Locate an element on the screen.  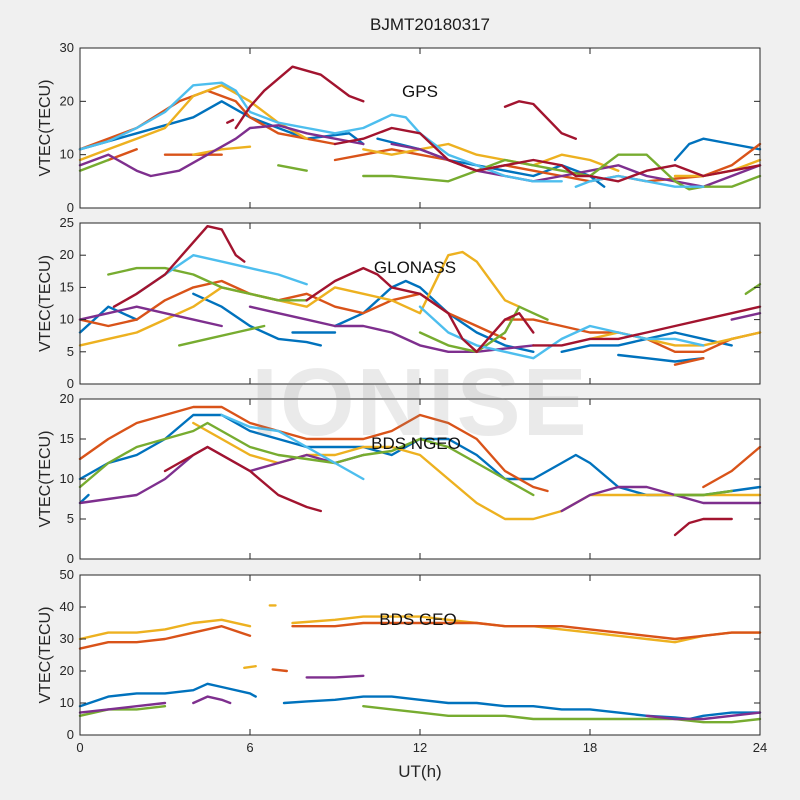
panel-label: BDS NGEO is located at coordinates (416, 443).